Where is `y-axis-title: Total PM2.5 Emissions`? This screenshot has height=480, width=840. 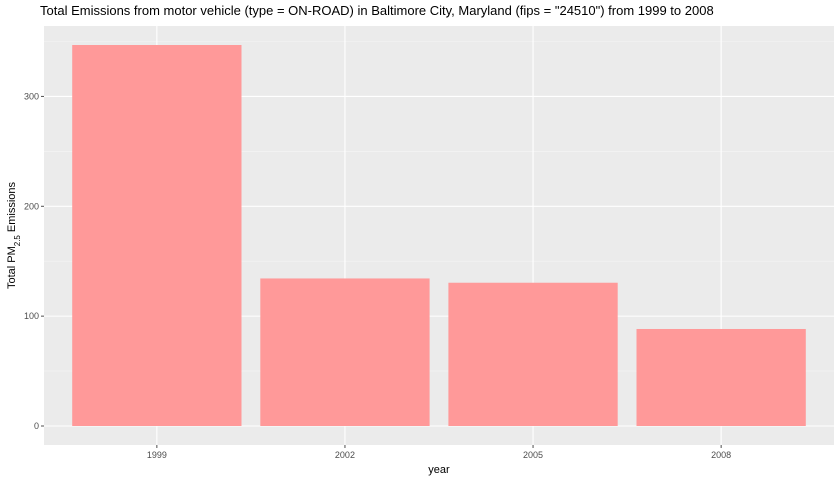
y-axis-title: Total PM2.5 Emissions is located at coordinates (14, 235).